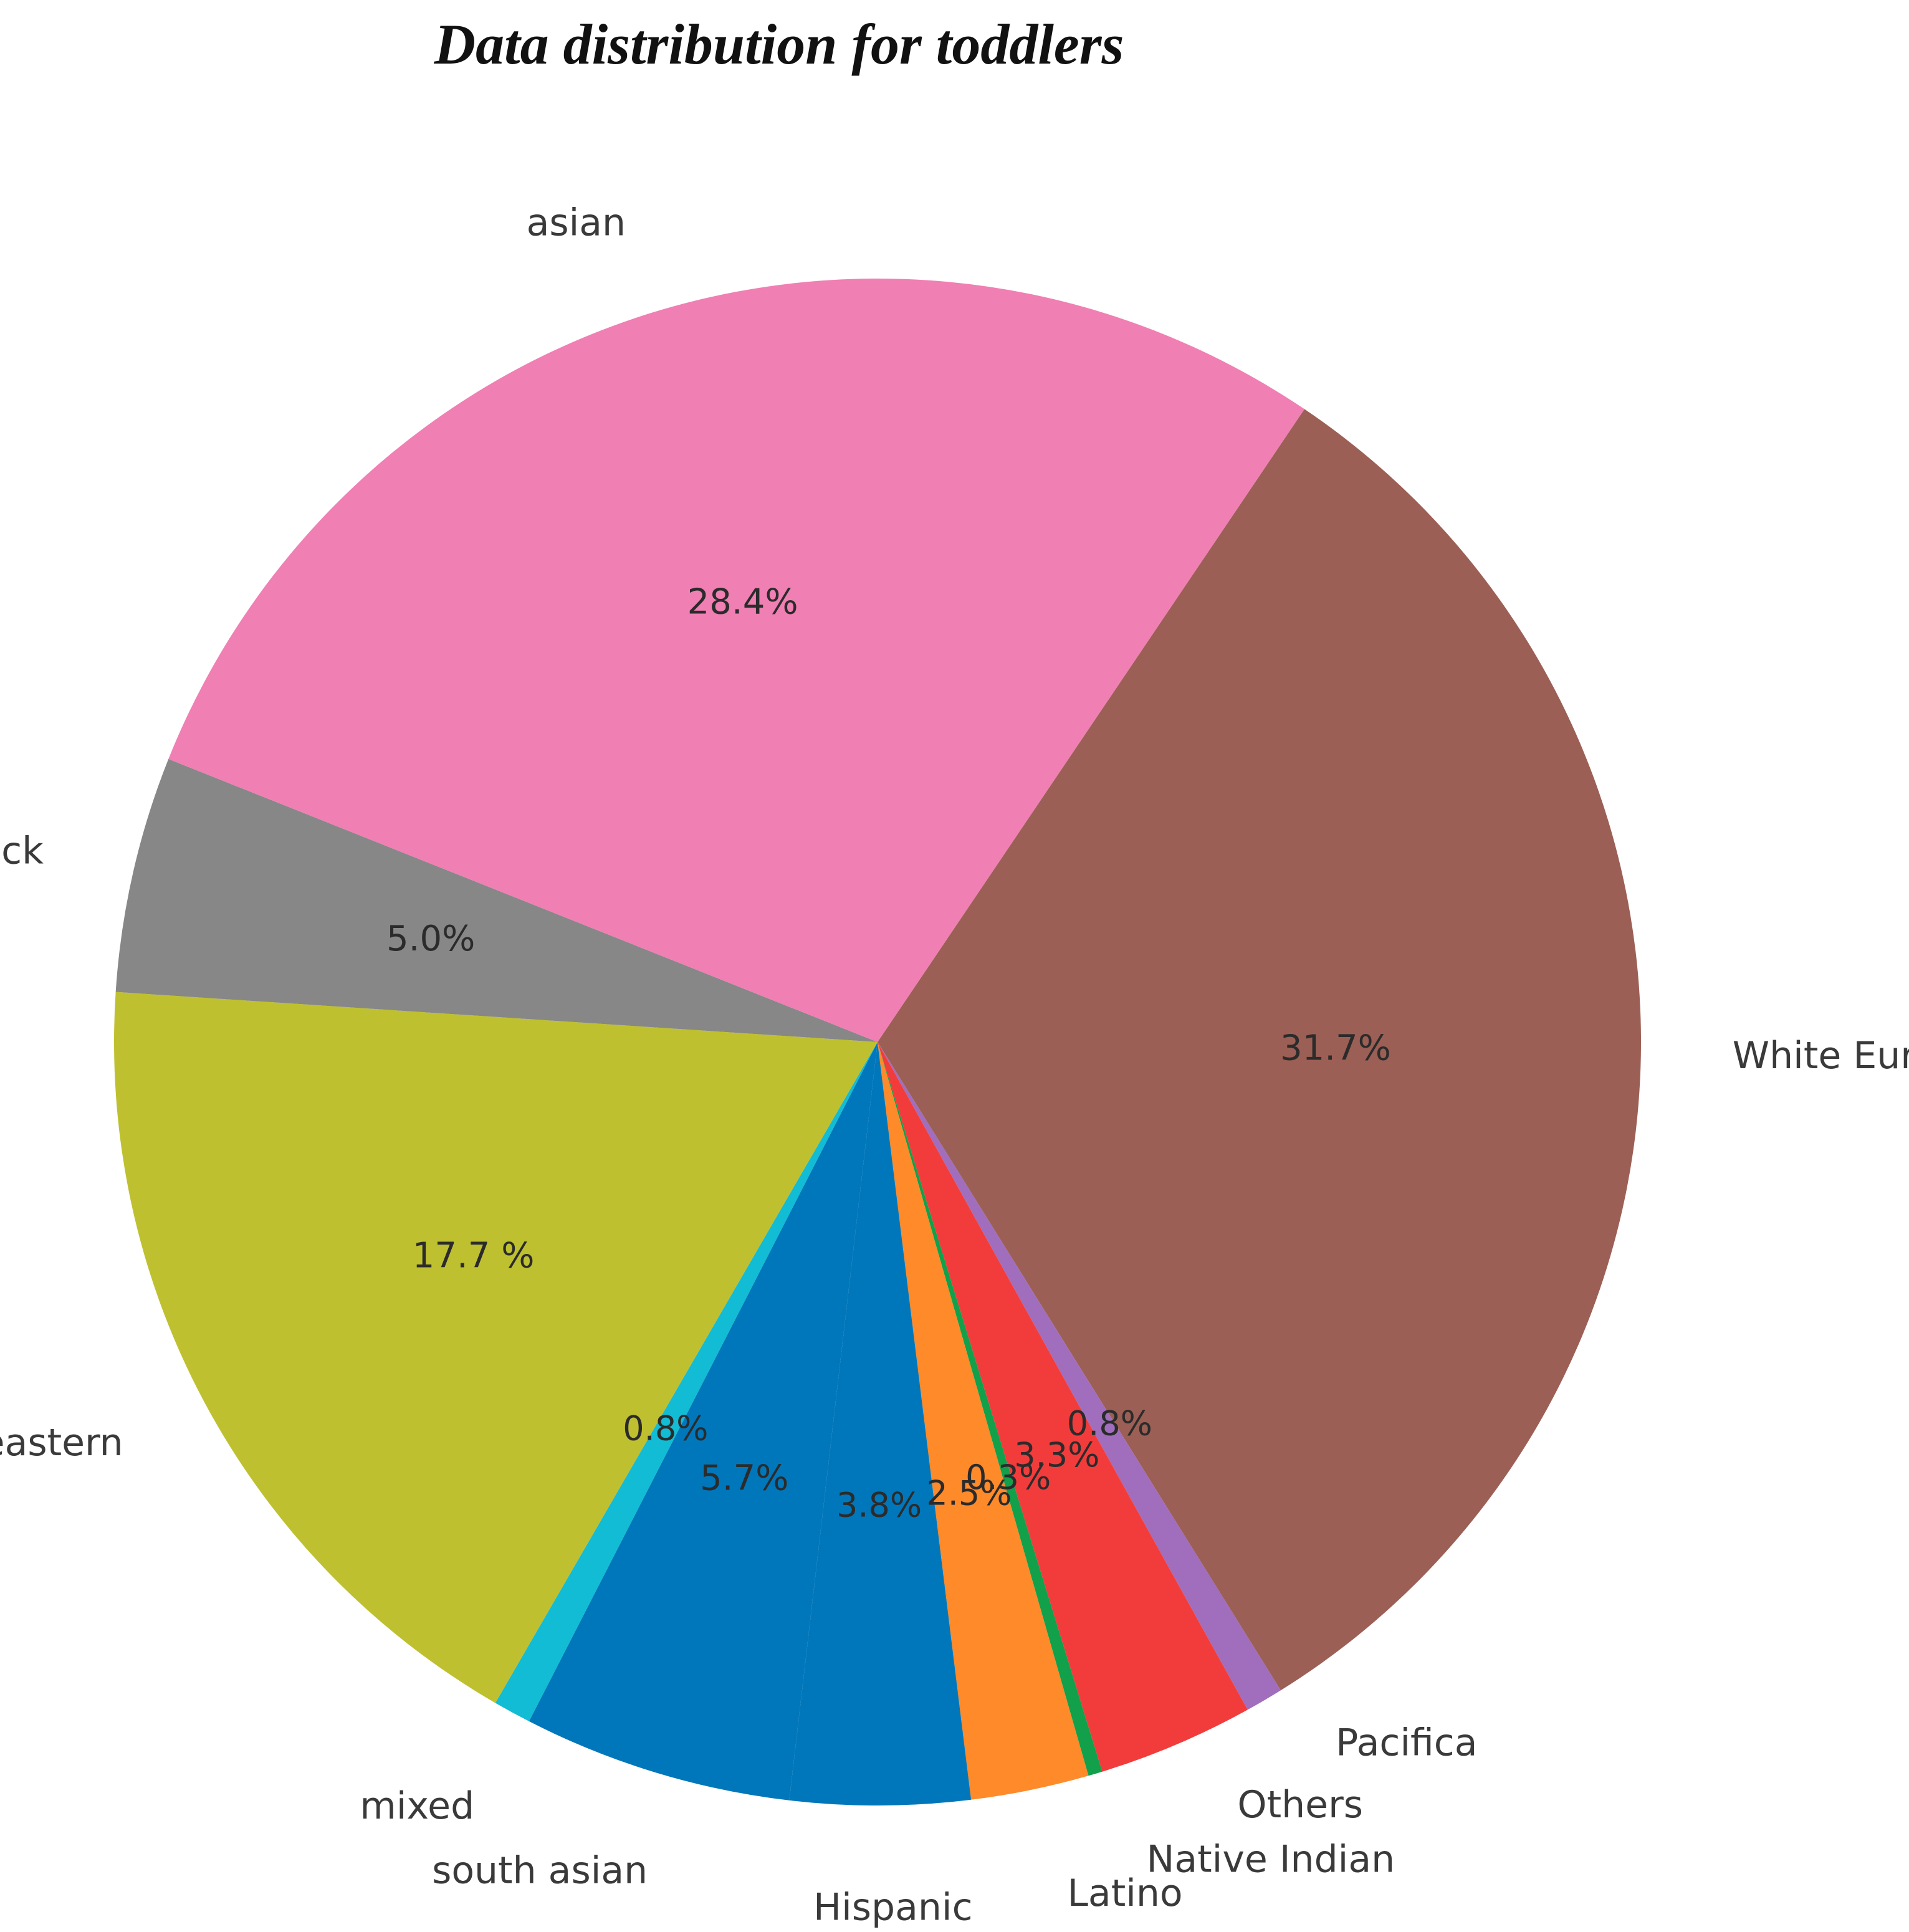 This screenshot has width=1909, height=1932. What do you see at coordinates (665, 1428) in the screenshot?
I see `slice-pct-mixed: 0.8%` at bounding box center [665, 1428].